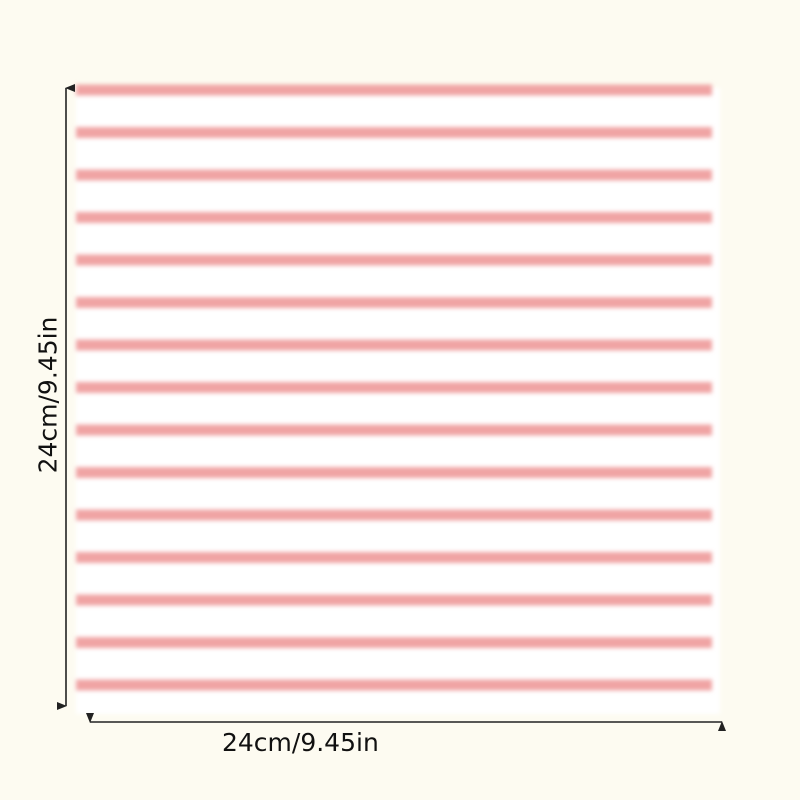  Describe the element at coordinates (300, 742) in the screenshot. I see `width-label: 24cm/9.45in` at that location.